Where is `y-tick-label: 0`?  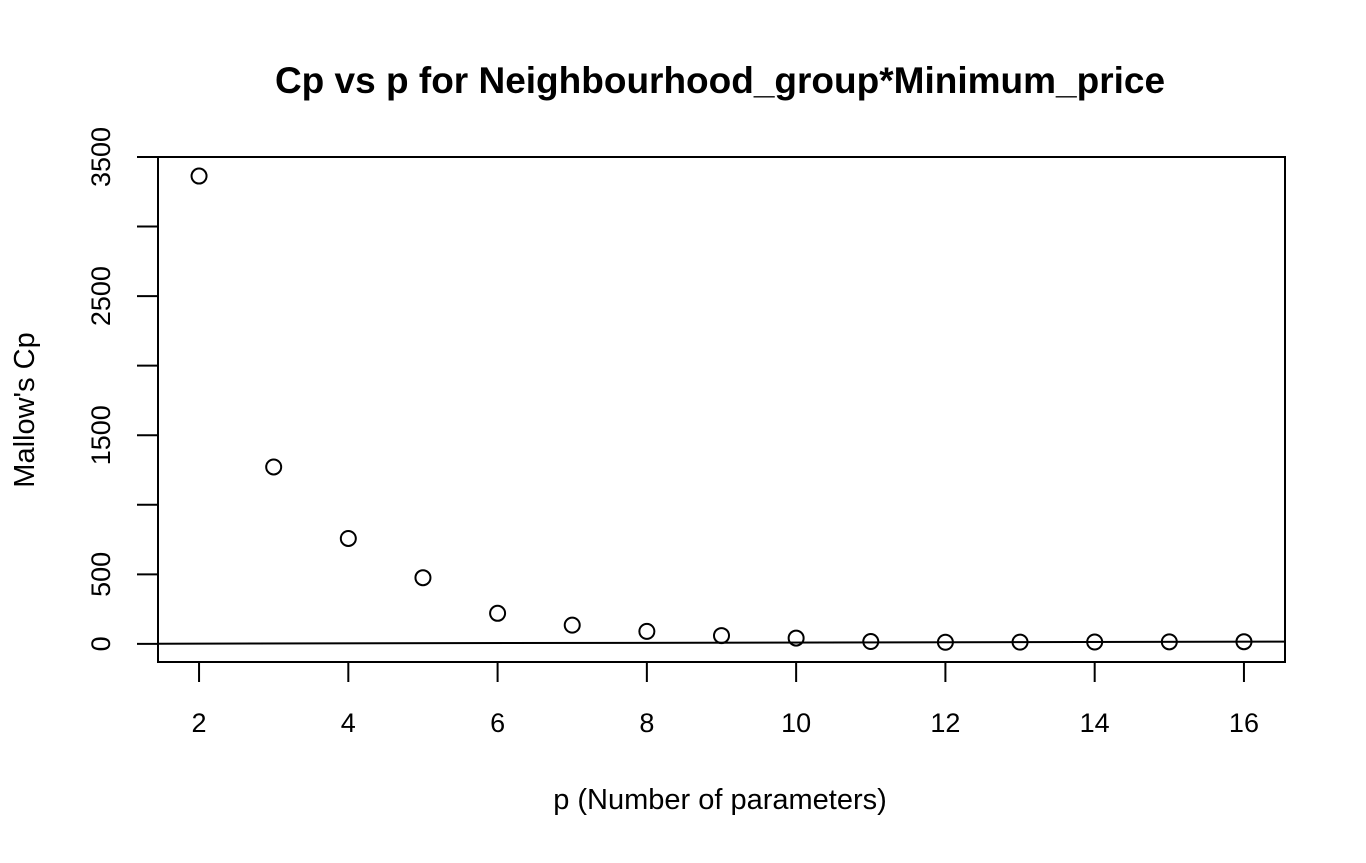
y-tick-label: 0 is located at coordinates (101, 643).